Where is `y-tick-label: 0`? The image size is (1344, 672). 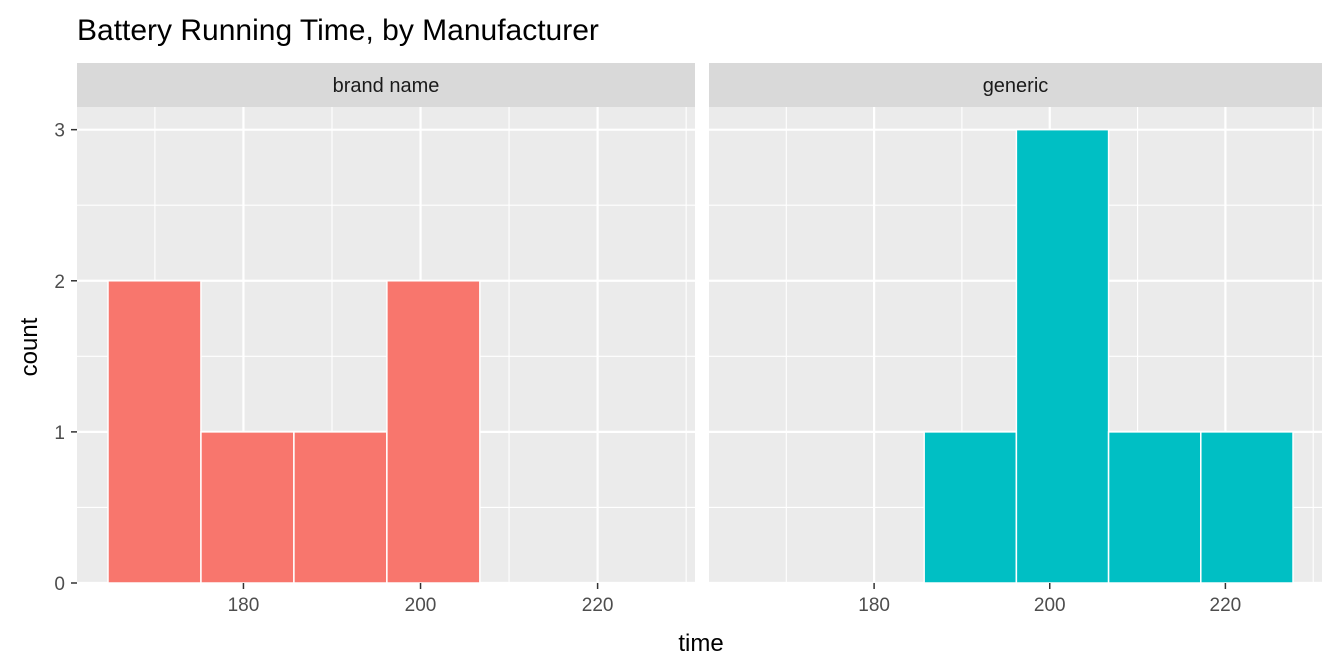
y-tick-label: 0 is located at coordinates (59, 584).